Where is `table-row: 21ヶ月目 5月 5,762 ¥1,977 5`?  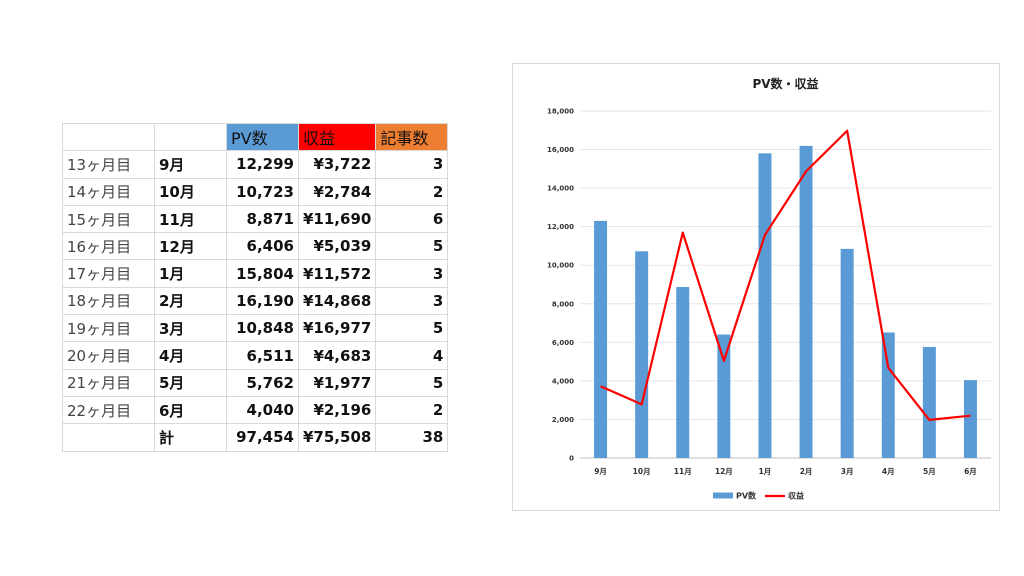 table-row: 21ヶ月目 5月 5,762 ¥1,977 5 is located at coordinates (255, 382).